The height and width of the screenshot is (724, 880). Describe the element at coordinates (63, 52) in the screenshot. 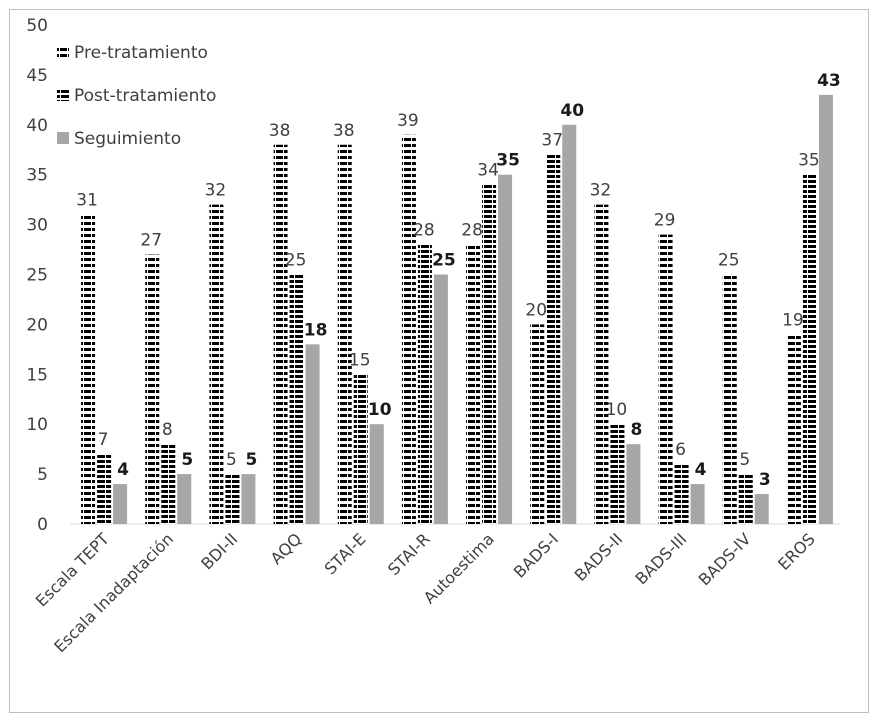

I see `legend-swatch-pre` at that location.